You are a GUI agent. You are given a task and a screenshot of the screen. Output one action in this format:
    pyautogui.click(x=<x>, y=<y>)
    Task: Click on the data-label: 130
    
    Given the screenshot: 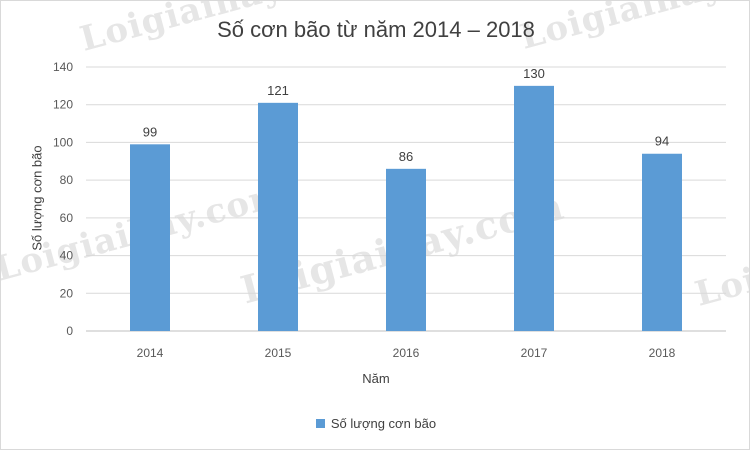 What is the action you would take?
    pyautogui.click(x=534, y=73)
    